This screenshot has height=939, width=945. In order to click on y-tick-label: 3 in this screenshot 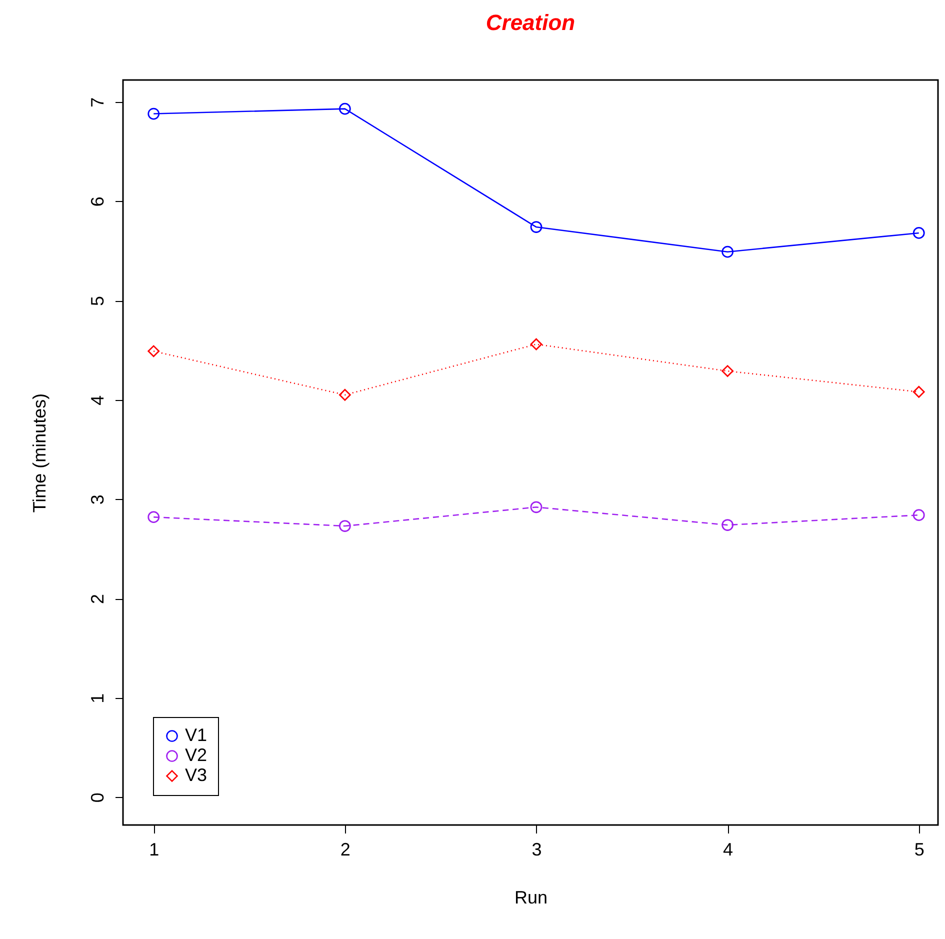, I will do `click(98, 499)`.